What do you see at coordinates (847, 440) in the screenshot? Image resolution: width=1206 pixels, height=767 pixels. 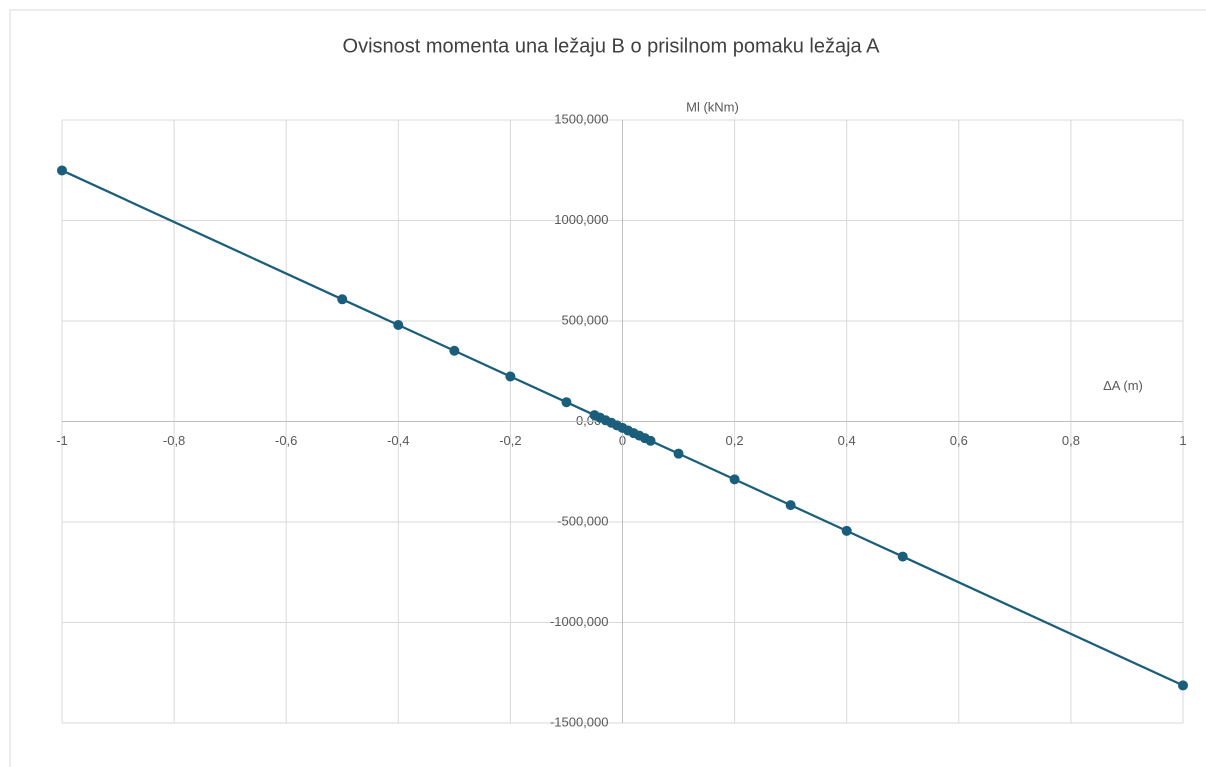 I see `x-tick-label: 0,4` at bounding box center [847, 440].